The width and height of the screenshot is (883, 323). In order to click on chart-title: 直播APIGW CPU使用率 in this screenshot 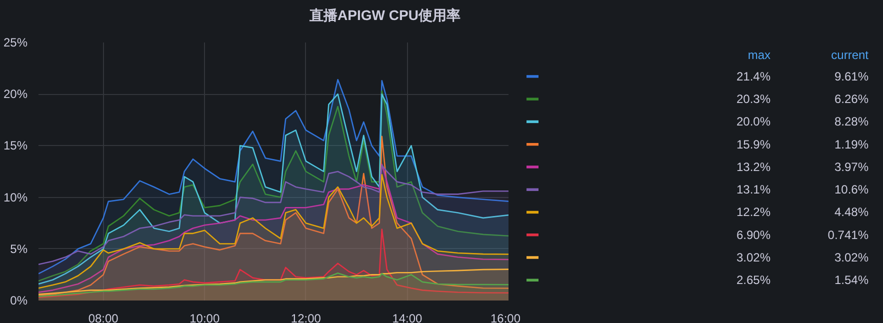, I will do `click(385, 15)`.